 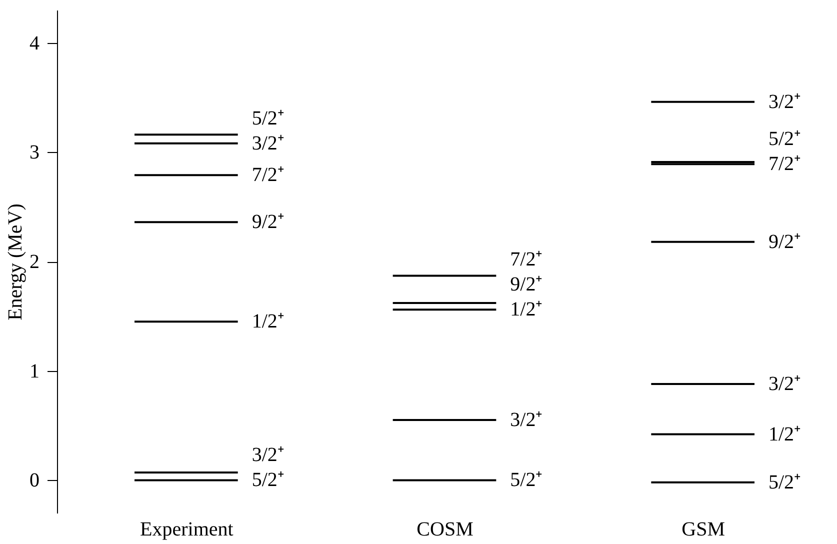 I want to click on x-tick-label: COSM, so click(x=445, y=529).